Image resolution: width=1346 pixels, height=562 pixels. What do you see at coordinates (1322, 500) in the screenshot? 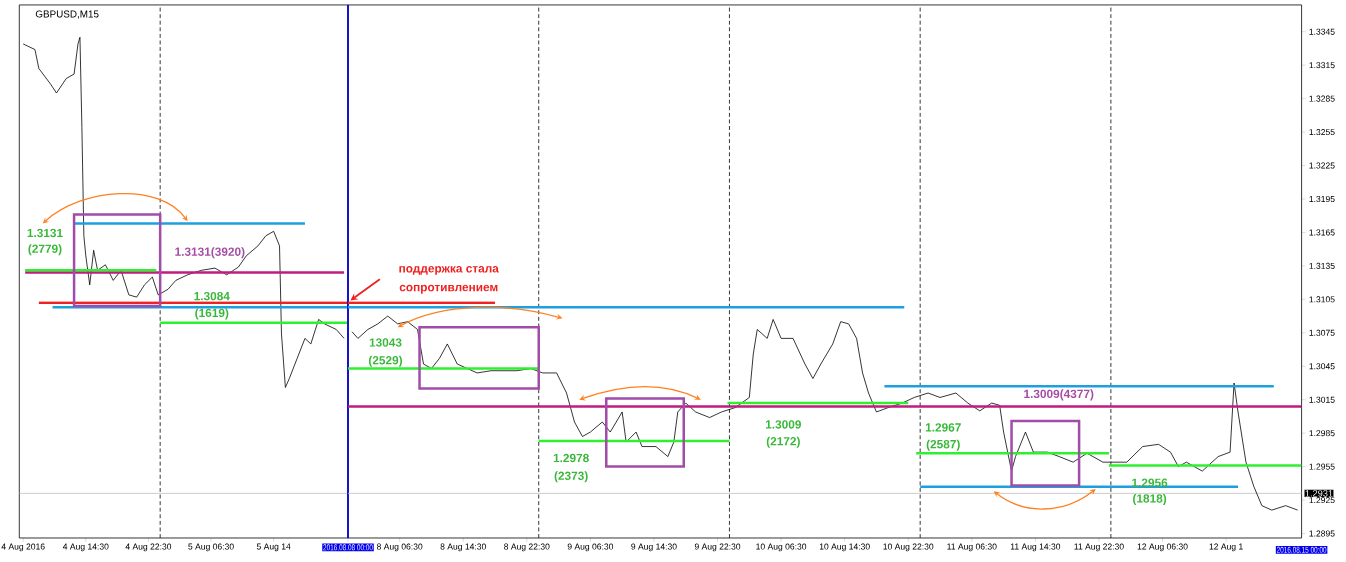
I see `y-tick-label: 1.2925` at bounding box center [1322, 500].